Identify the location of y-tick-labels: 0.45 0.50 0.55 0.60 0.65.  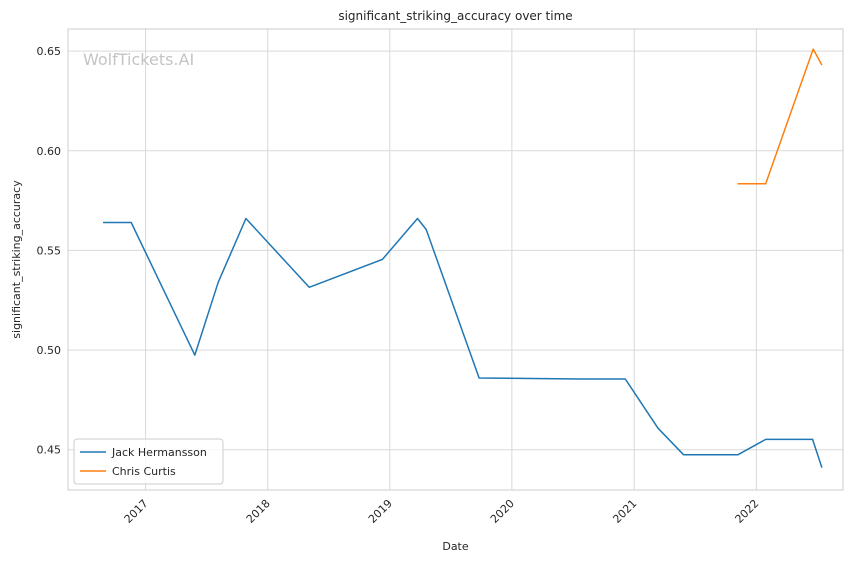
(49, 251).